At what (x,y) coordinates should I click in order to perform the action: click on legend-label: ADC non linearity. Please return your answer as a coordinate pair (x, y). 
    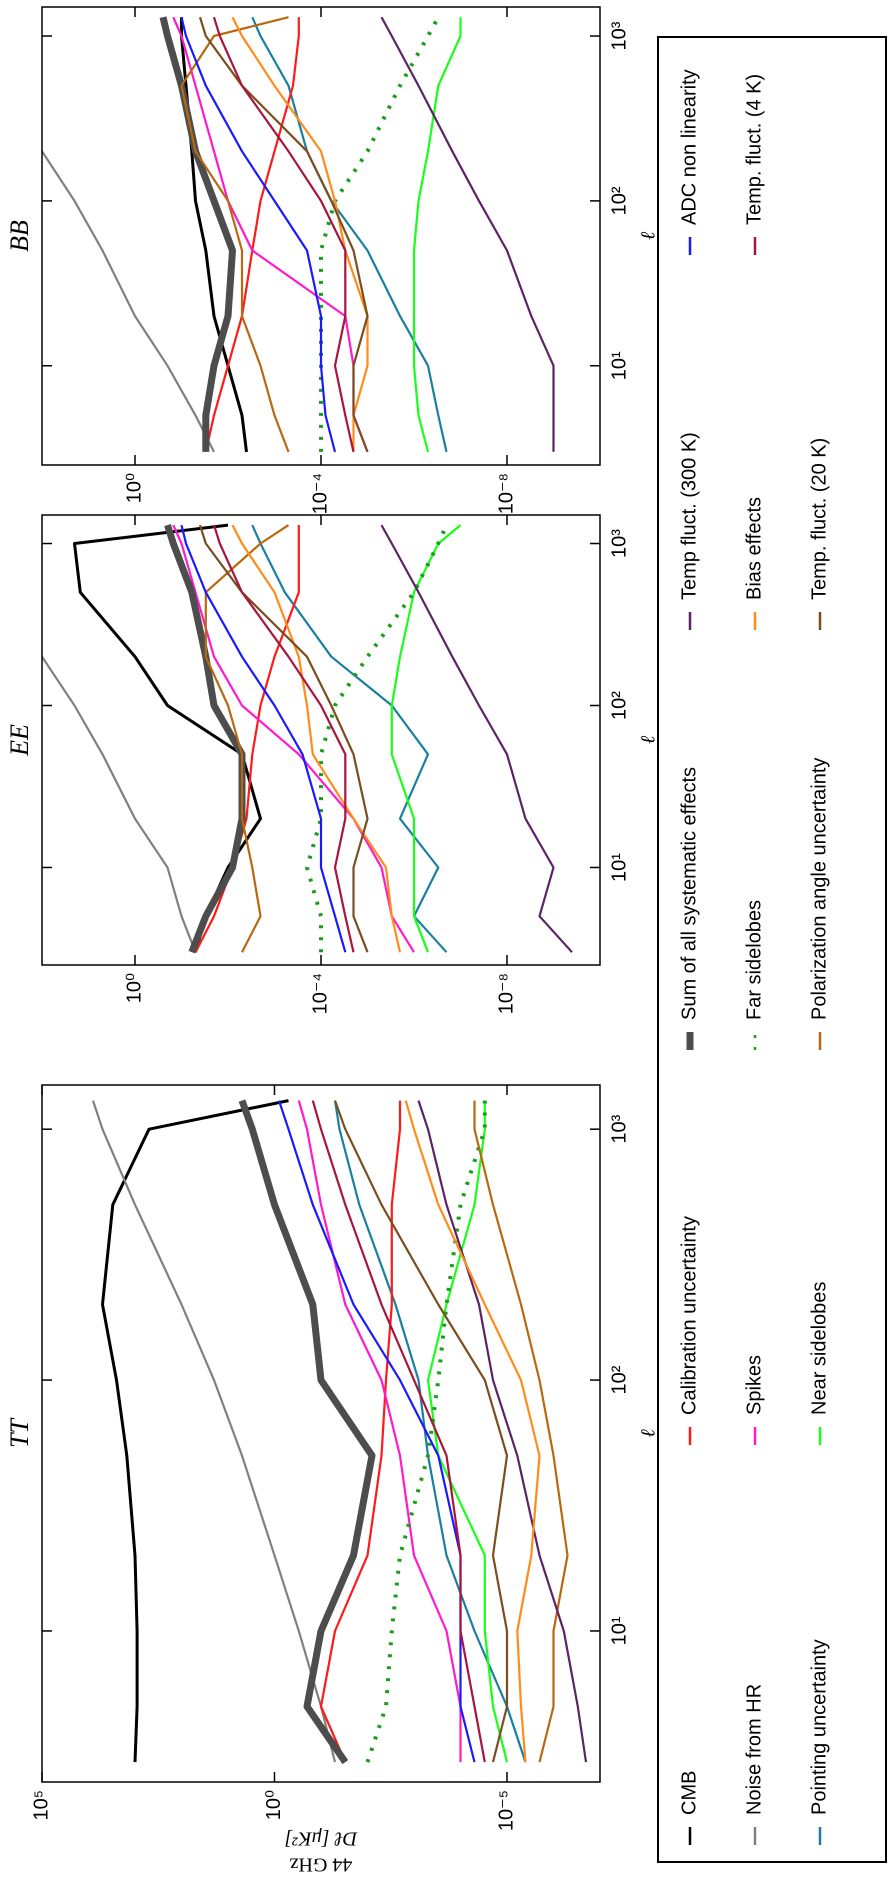
    Looking at the image, I should click on (689, 147).